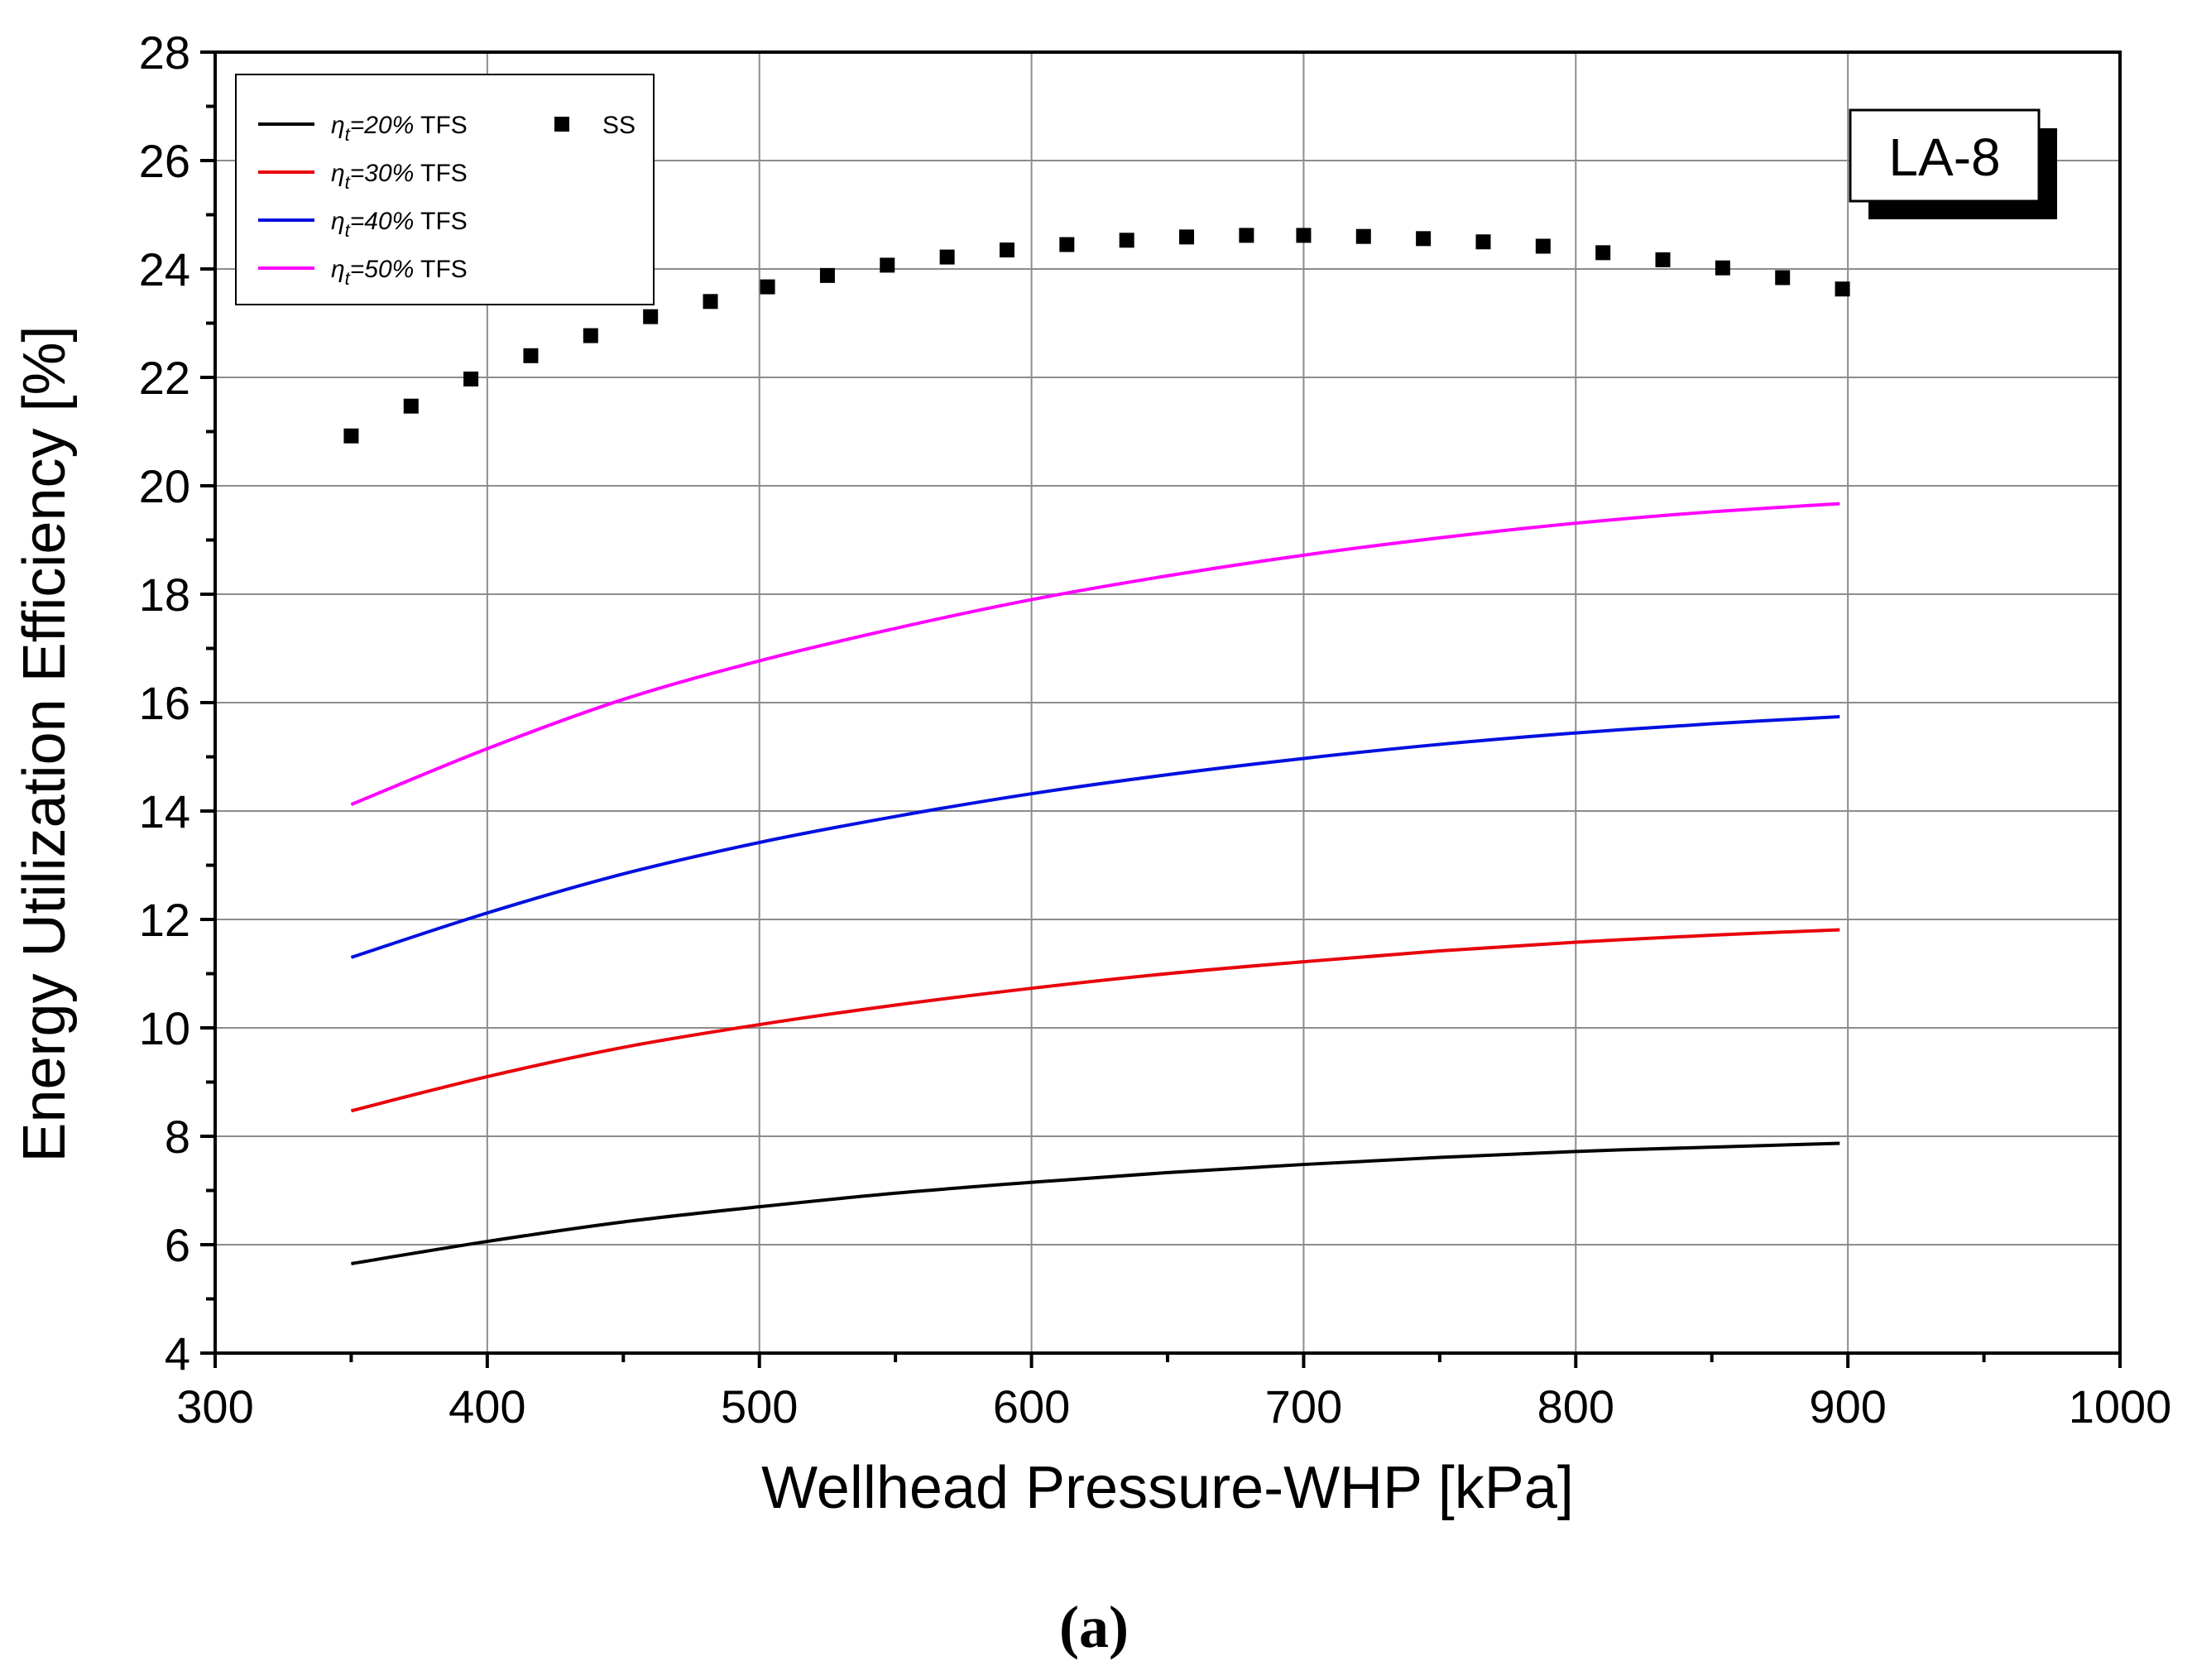  What do you see at coordinates (177, 1245) in the screenshot?
I see `y-tick-label: 6` at bounding box center [177, 1245].